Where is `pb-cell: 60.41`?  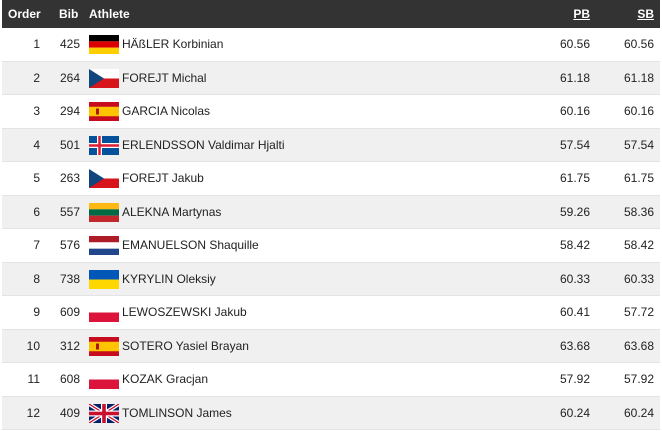
pb-cell: 60.41 is located at coordinates (574, 312).